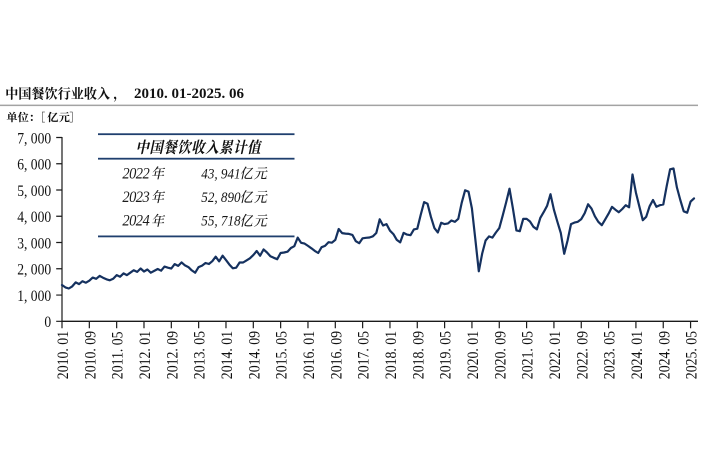  I want to click on svg-text: 2023, so click(136, 197).